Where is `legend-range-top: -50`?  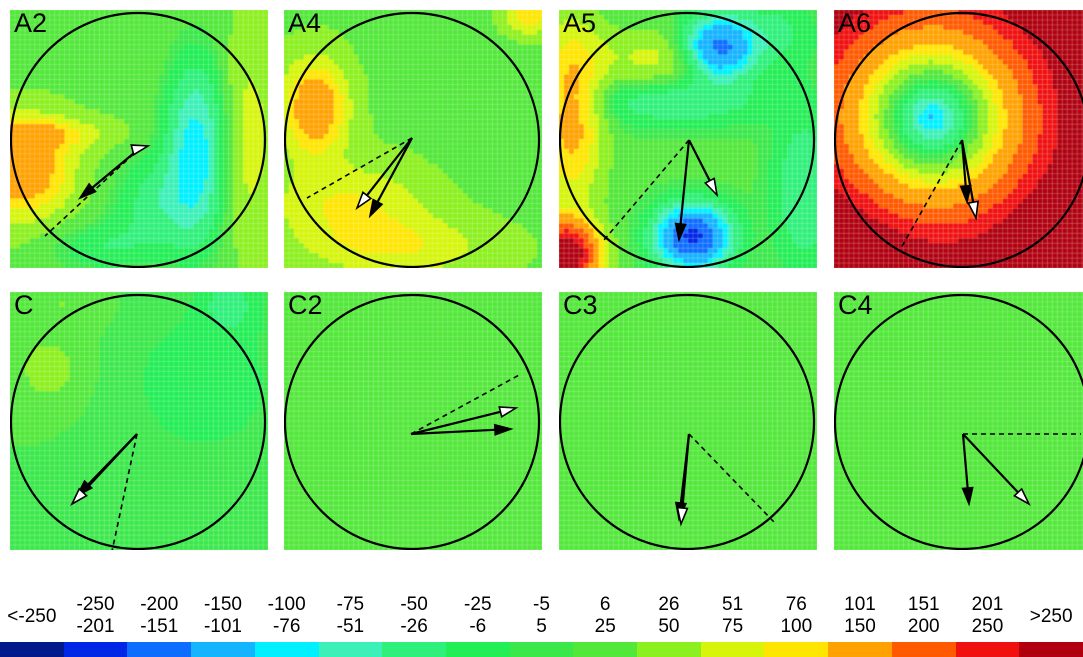 legend-range-top: -50 is located at coordinates (414, 604).